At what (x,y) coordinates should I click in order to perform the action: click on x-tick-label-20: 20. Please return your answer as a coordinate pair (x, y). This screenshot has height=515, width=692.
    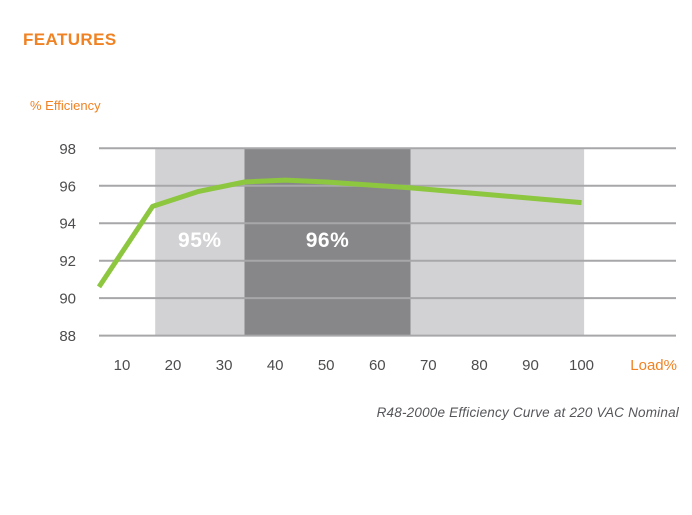
    Looking at the image, I should click on (173, 365).